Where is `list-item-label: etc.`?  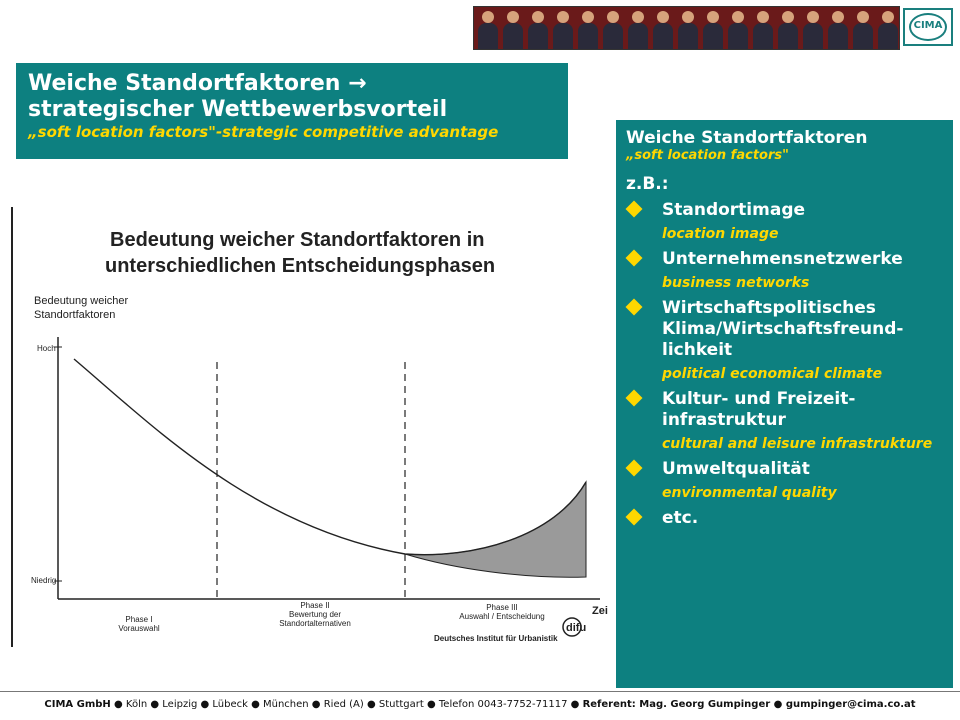 list-item-label: etc. is located at coordinates (680, 518).